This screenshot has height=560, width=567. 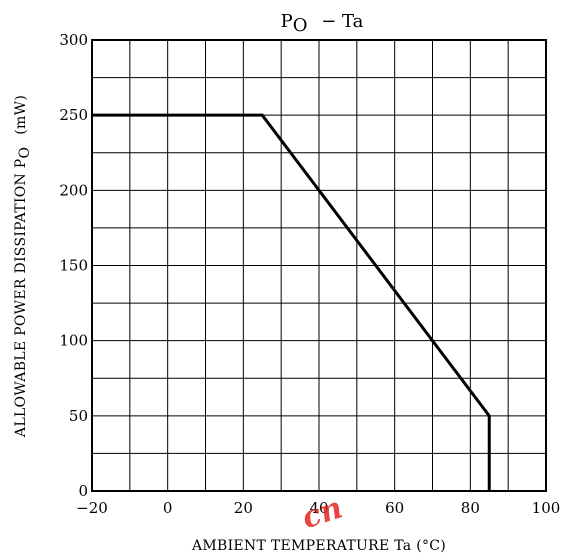 I want to click on y-tick-label: 0, so click(x=83, y=491).